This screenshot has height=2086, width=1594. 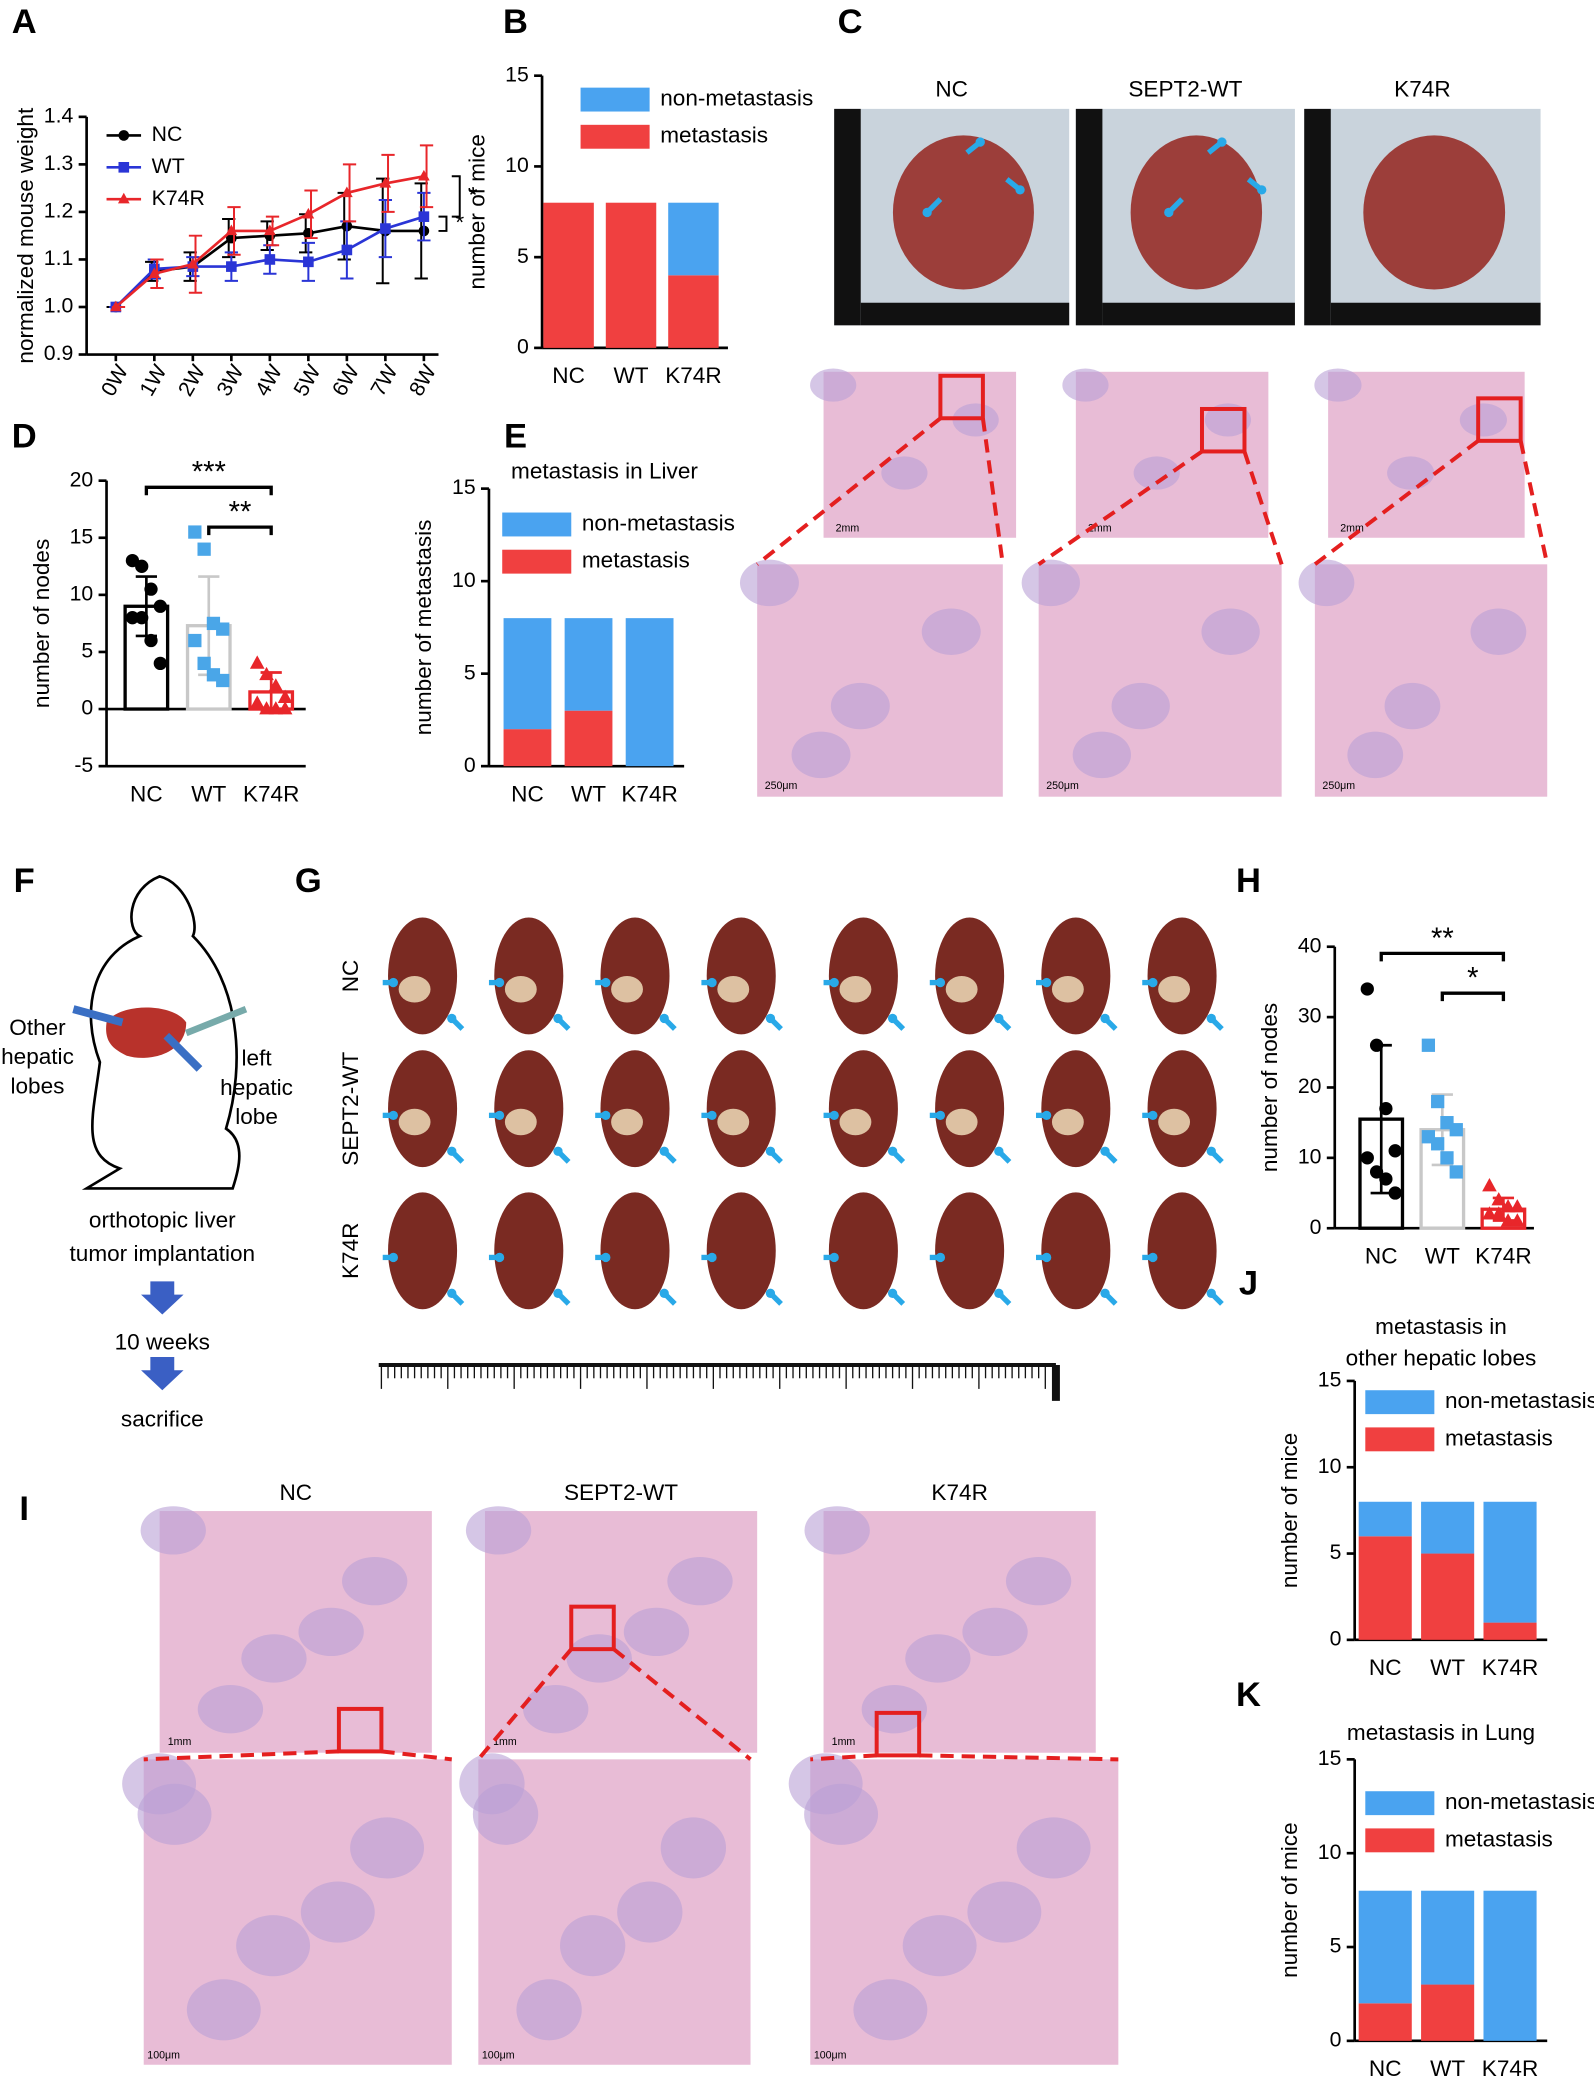 I want to click on y-tick-label: 1.3, so click(x=59, y=163).